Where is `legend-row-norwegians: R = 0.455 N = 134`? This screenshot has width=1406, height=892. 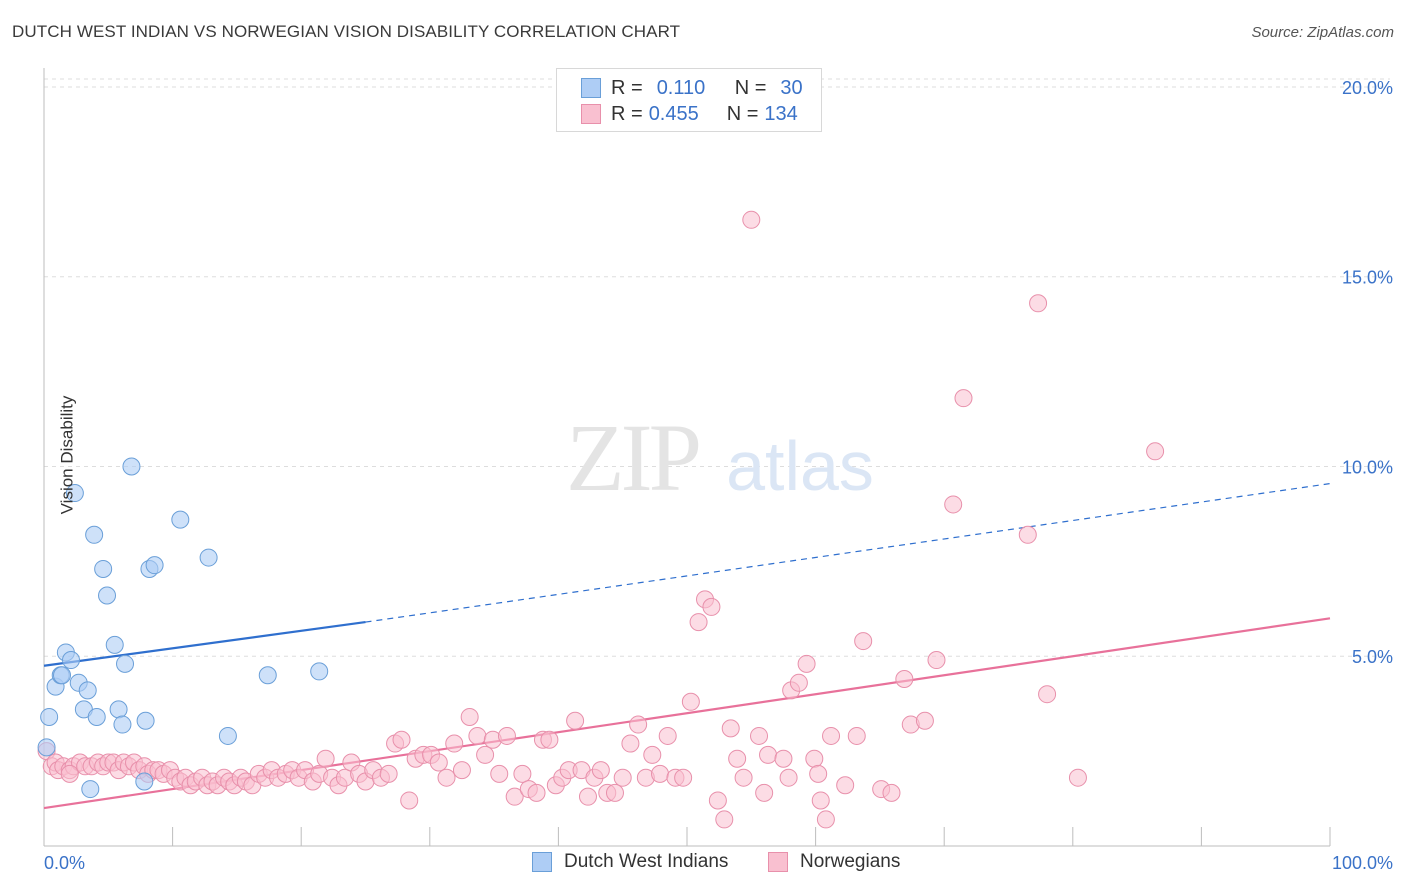
legend-row-norwegians: R = 0.455 N = 134 is located at coordinates (689, 114).